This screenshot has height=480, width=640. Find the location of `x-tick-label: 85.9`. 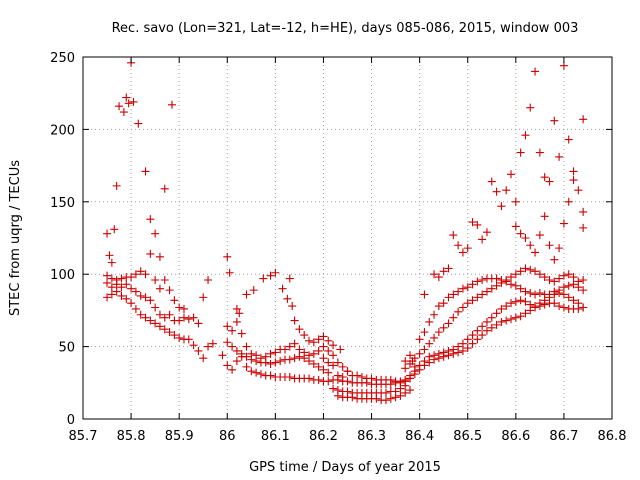

x-tick-label: 85.9 is located at coordinates (179, 436).